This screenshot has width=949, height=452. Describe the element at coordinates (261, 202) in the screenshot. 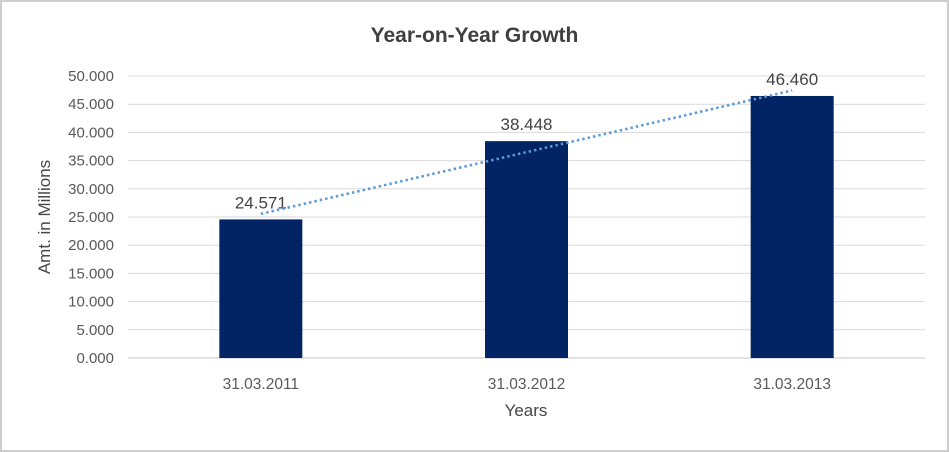

I see `data-label: 24.571` at that location.